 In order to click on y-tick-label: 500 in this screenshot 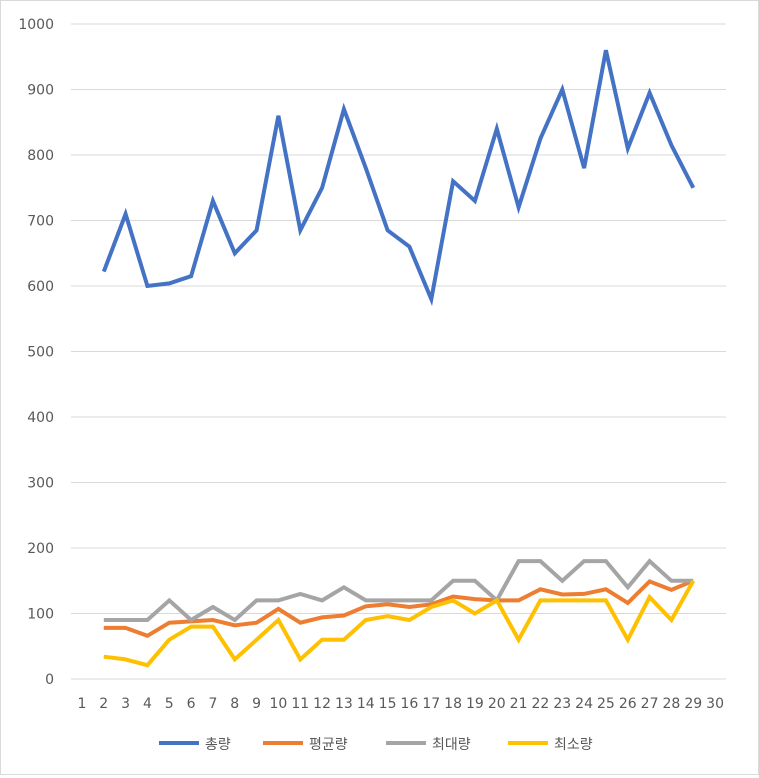, I will do `click(40, 353)`.